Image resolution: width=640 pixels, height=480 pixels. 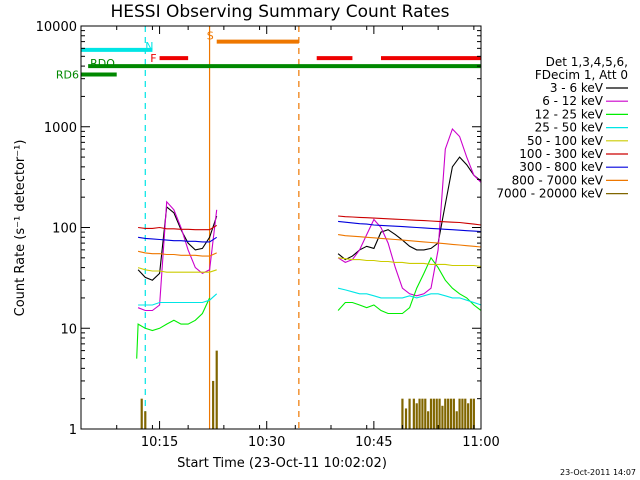 I want to click on state-flags, so click(x=281, y=58).